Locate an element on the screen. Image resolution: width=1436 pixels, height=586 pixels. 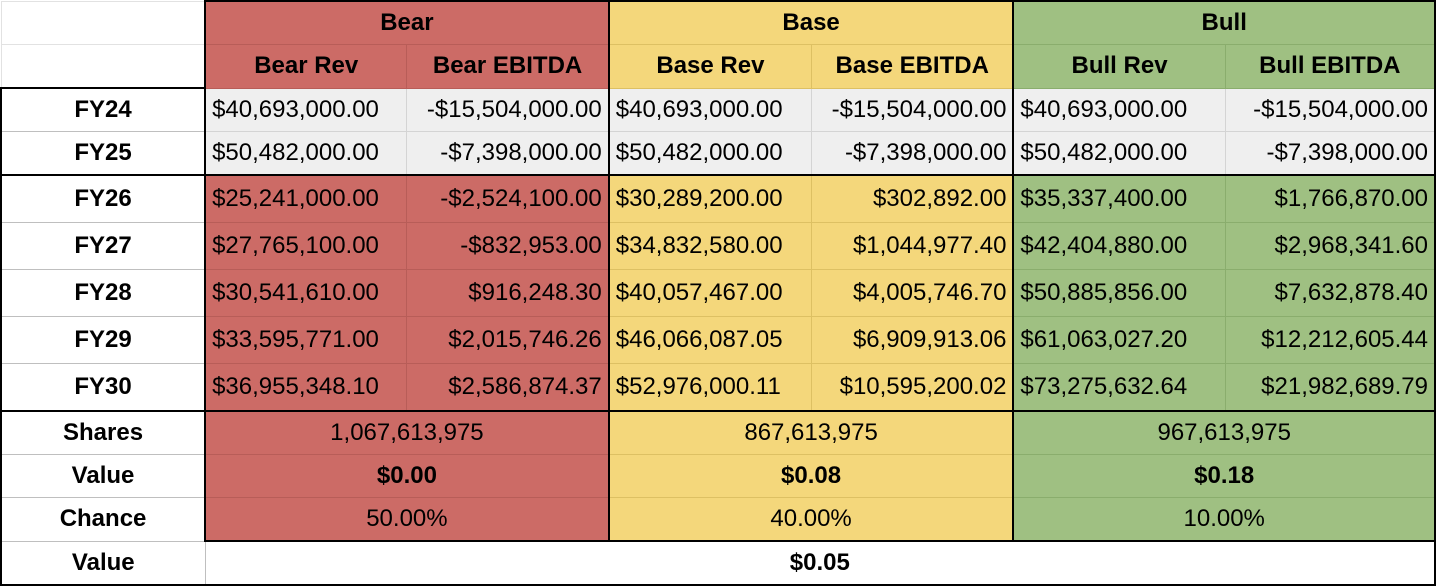
bull-ebitda-header: Bull EBITDA is located at coordinates (1330, 66).